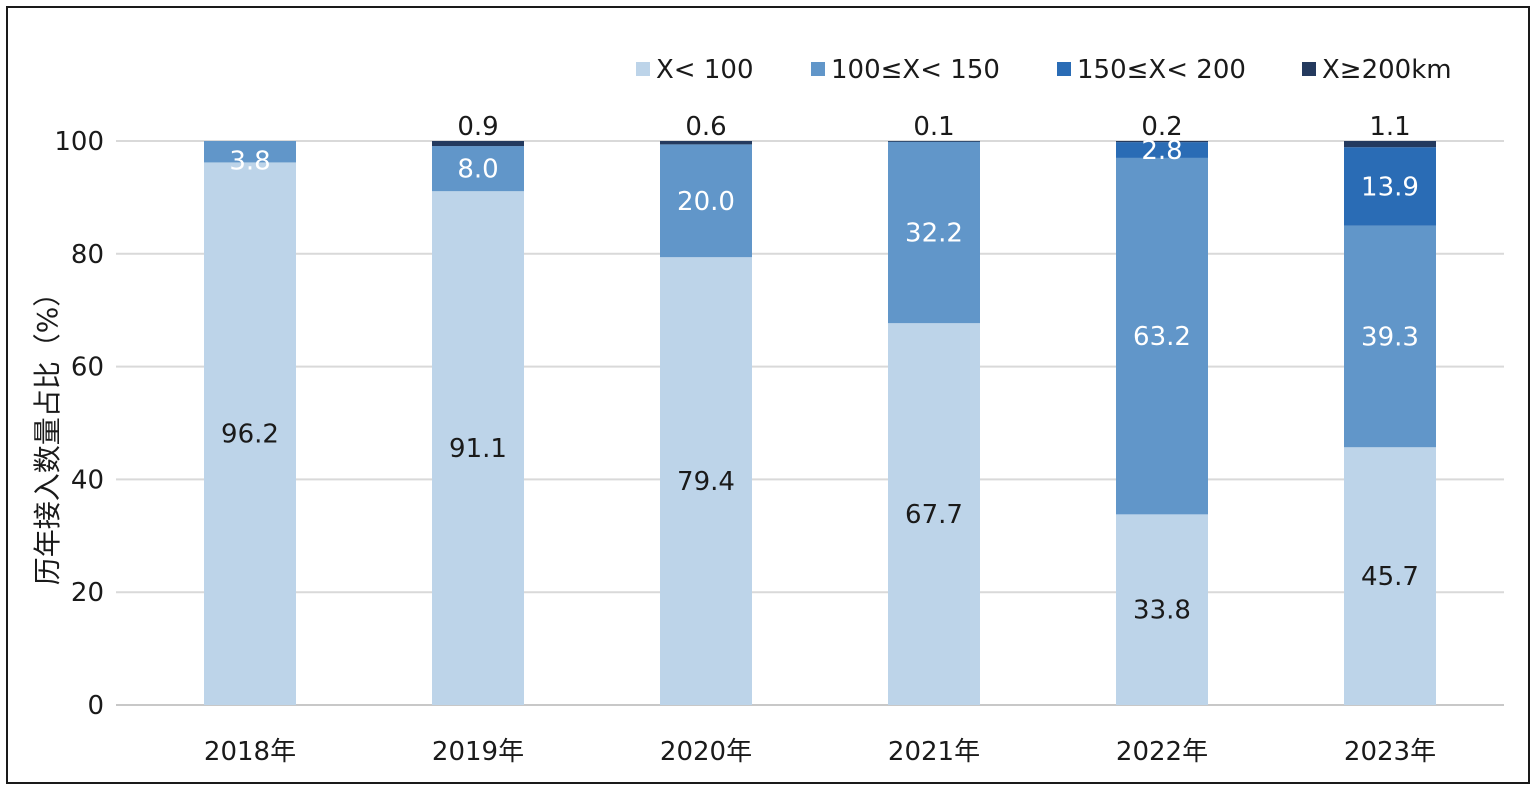 This screenshot has width=1540, height=792. I want to click on data-label: 2.8, so click(1161, 151).